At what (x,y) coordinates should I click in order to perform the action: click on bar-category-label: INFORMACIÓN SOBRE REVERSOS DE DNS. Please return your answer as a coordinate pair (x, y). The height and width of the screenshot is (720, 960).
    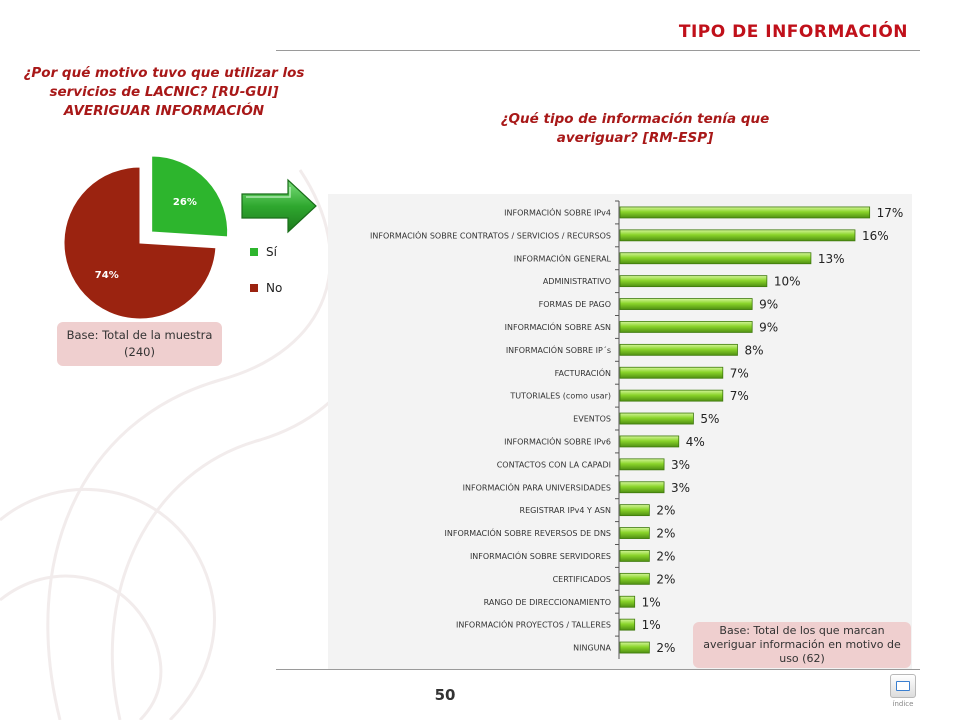
    Looking at the image, I should click on (528, 532).